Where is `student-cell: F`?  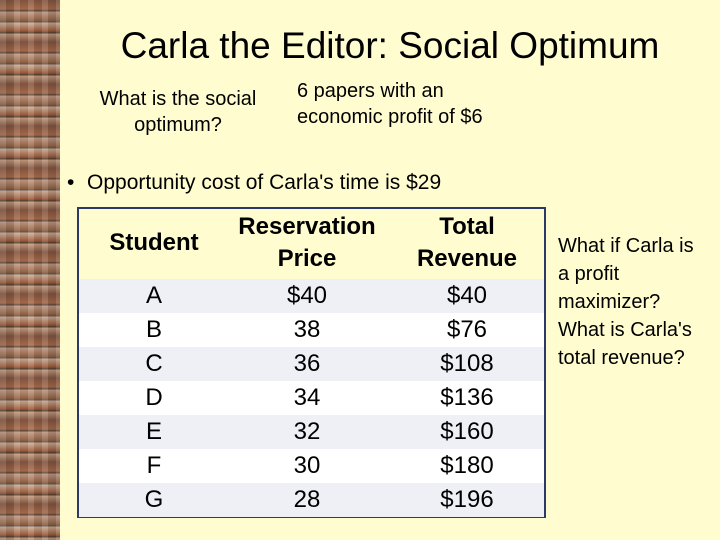 student-cell: F is located at coordinates (154, 465).